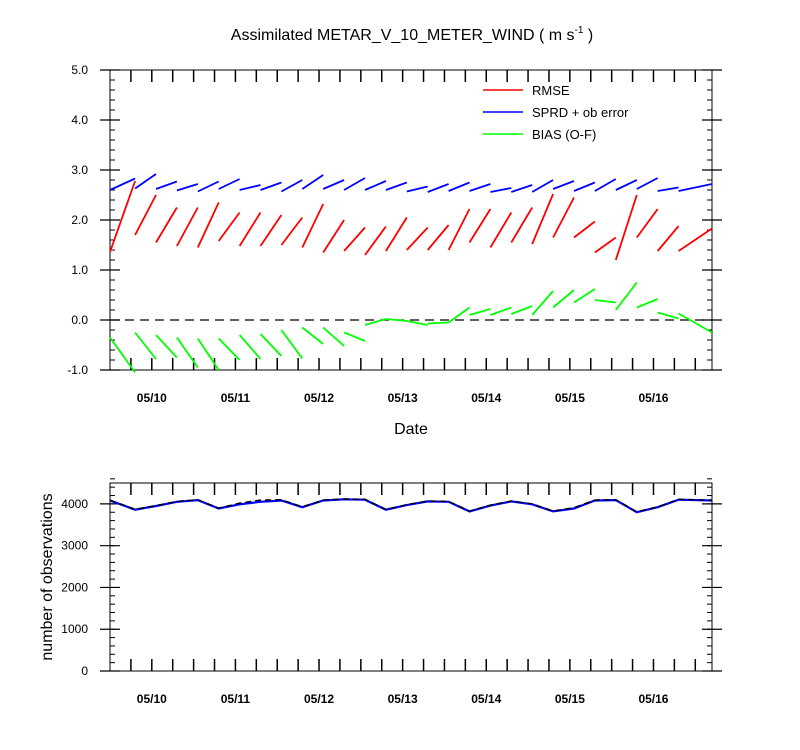  Describe the element at coordinates (486, 699) in the screenshot. I see `bottom-x-tick-label: 05/14` at that location.